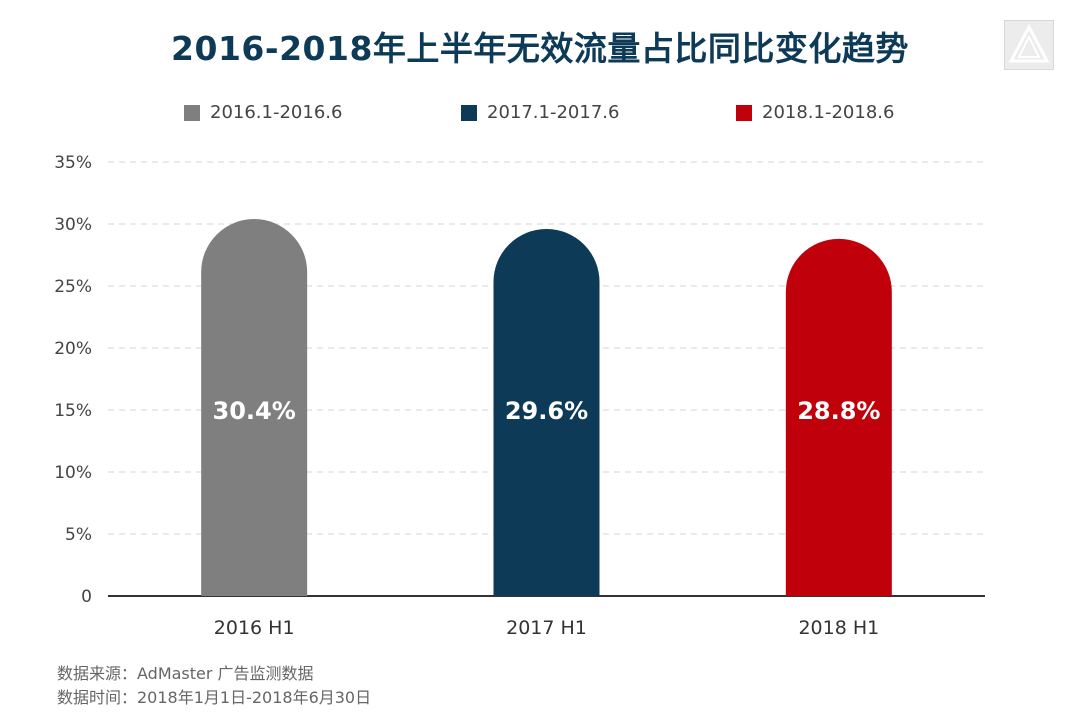  I want to click on legend-item: 2017.1-2017.6, so click(540, 112).